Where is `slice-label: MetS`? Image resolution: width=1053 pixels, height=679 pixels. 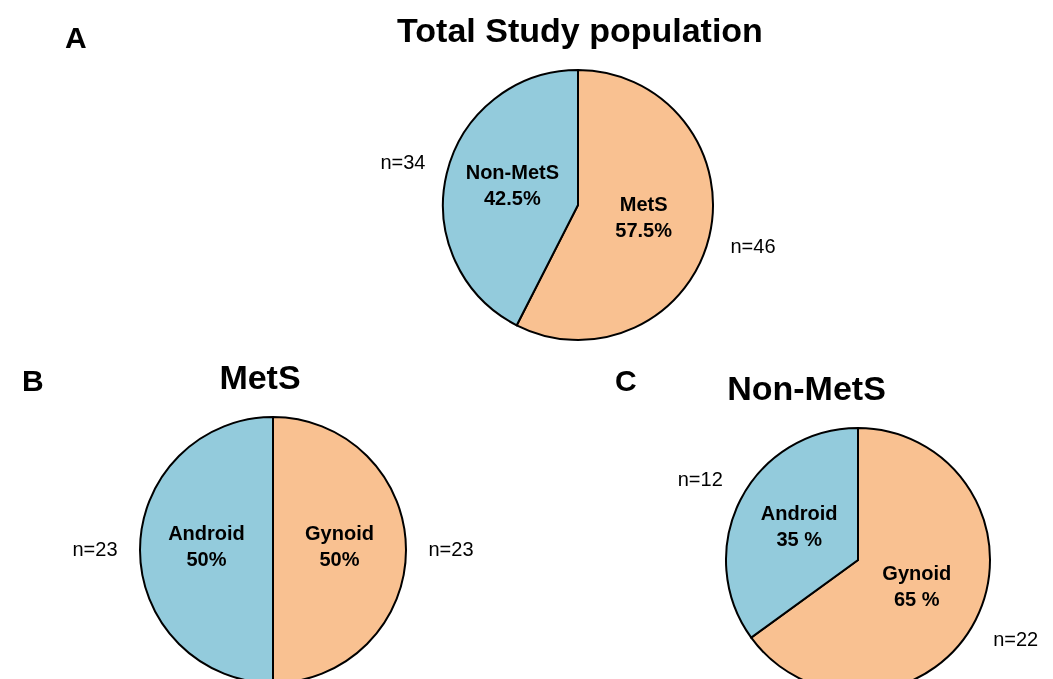 slice-label: MetS is located at coordinates (643, 203).